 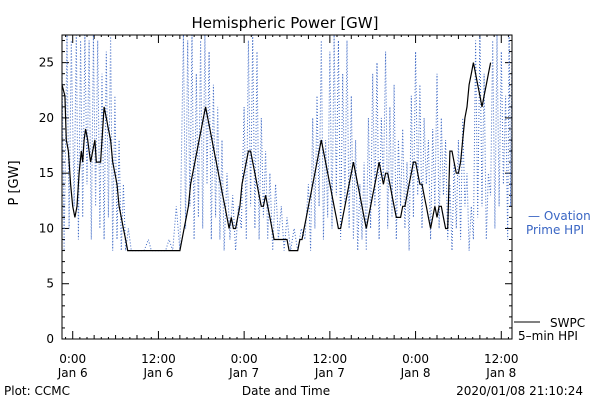 I want to click on y-tick-label: 5, so click(x=50, y=284).